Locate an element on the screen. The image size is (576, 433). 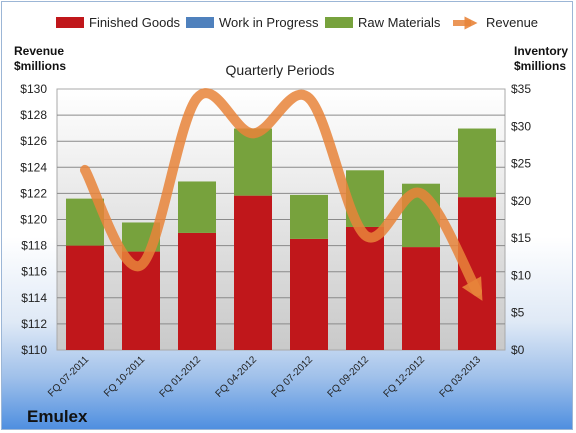
chart-title: Quarterly Periods is located at coordinates (280, 70).